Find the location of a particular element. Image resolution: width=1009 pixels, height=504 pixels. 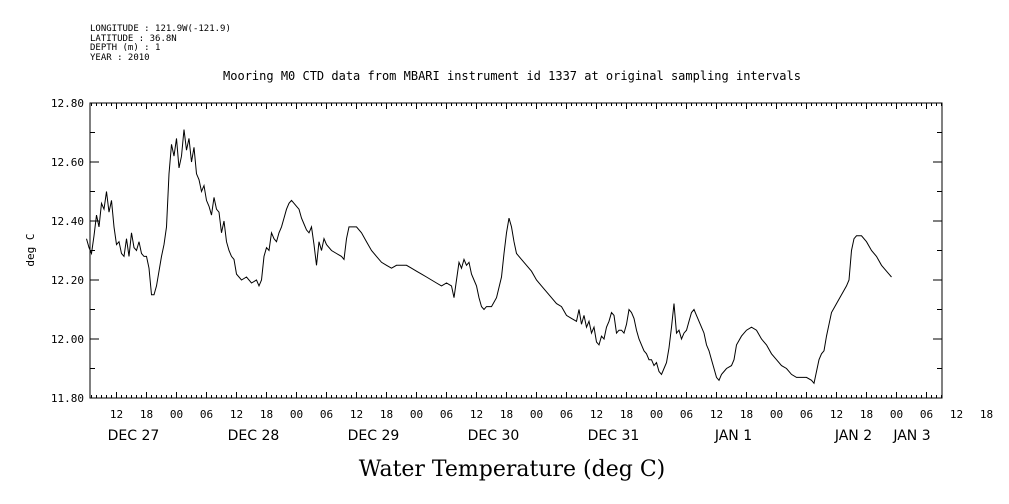

day-label: DEC 27 is located at coordinates (134, 436).